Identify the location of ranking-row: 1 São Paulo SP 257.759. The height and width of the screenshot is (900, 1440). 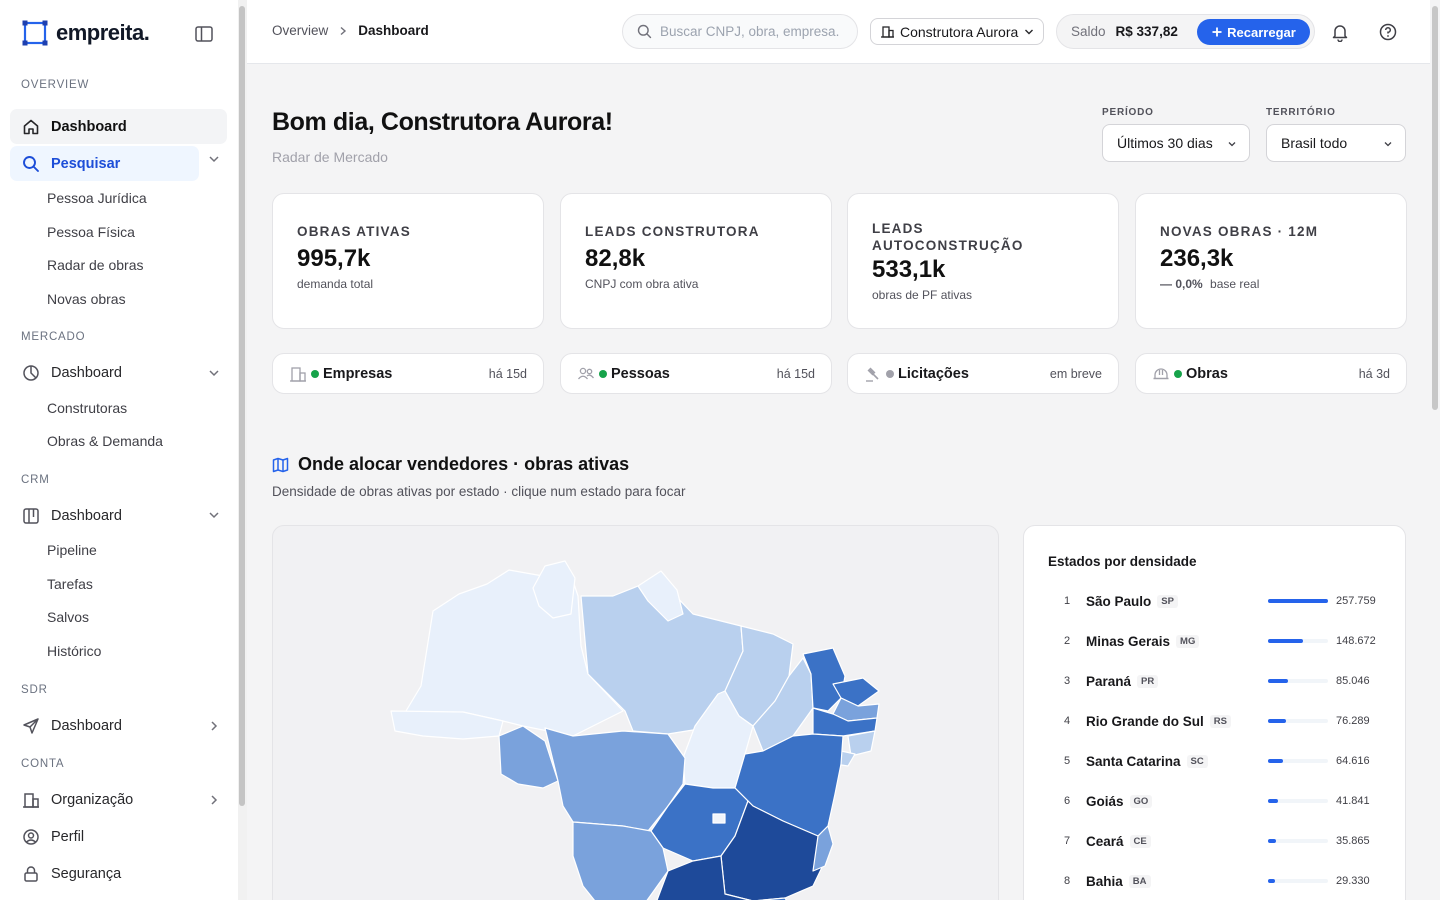
(1215, 601).